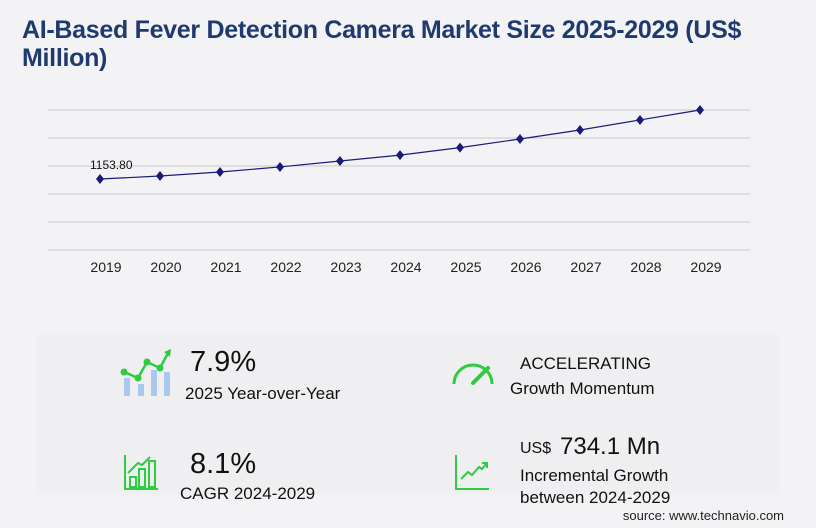  Describe the element at coordinates (285, 267) in the screenshot. I see `x-tick-label: 2022` at that location.